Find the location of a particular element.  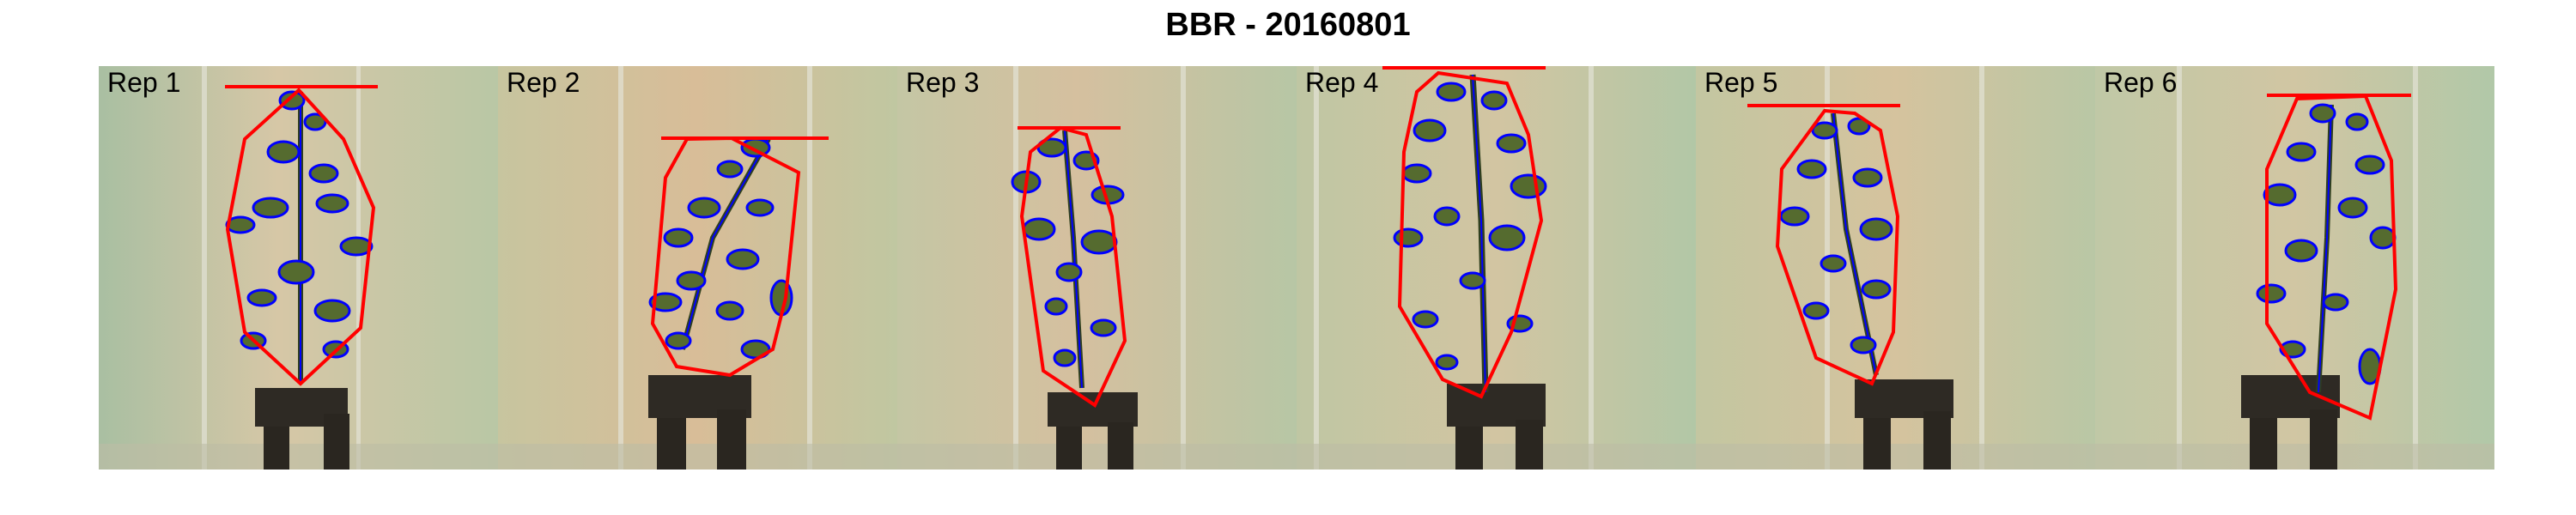

panel-rep-1: Rep 1 is located at coordinates (298, 268).